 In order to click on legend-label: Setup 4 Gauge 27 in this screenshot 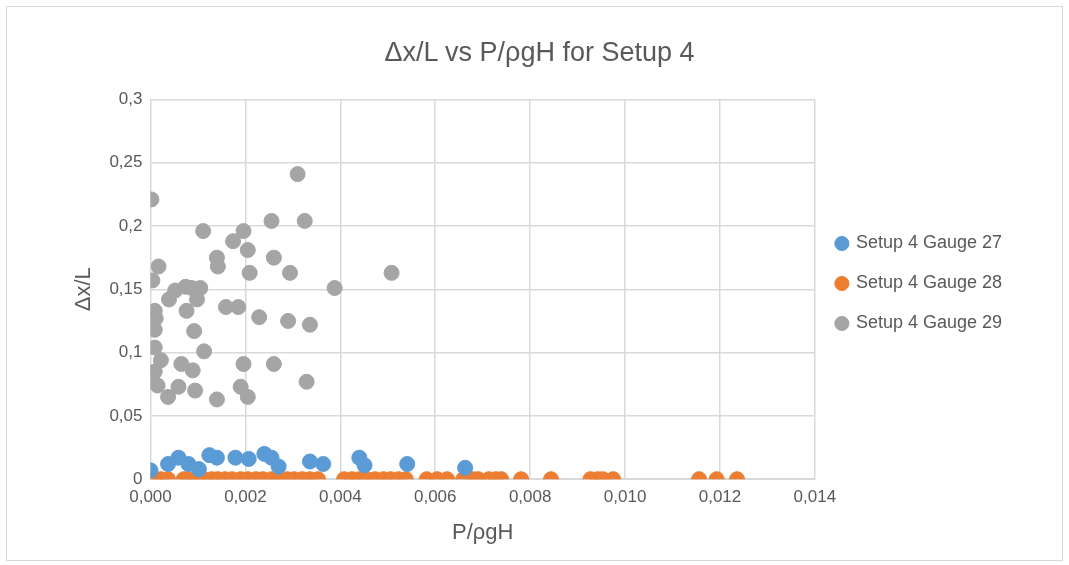, I will do `click(929, 242)`.